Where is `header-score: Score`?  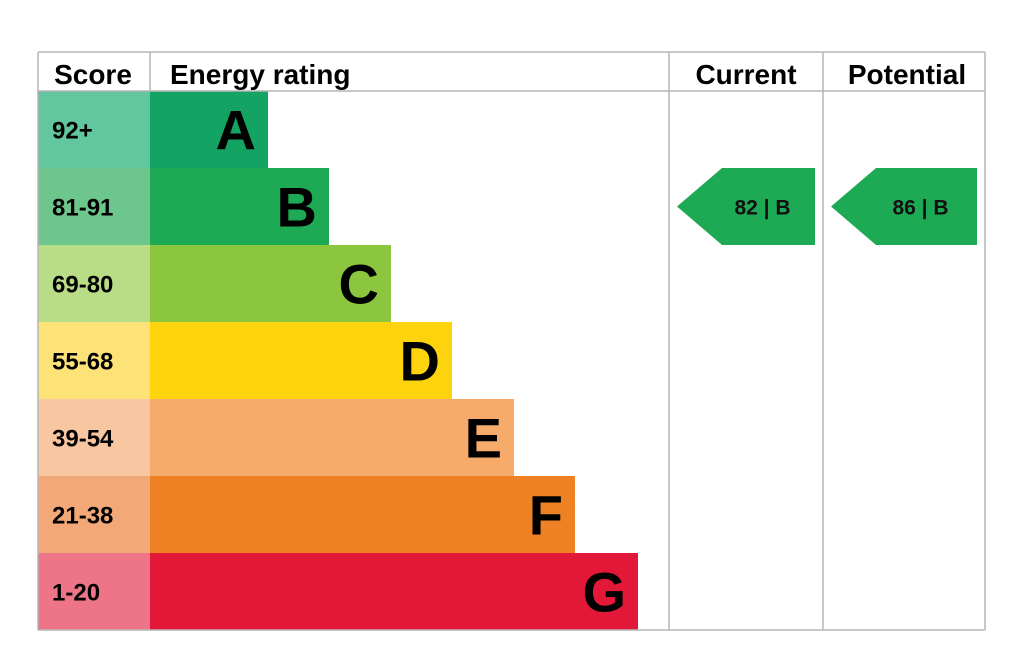 header-score: Score is located at coordinates (93, 74).